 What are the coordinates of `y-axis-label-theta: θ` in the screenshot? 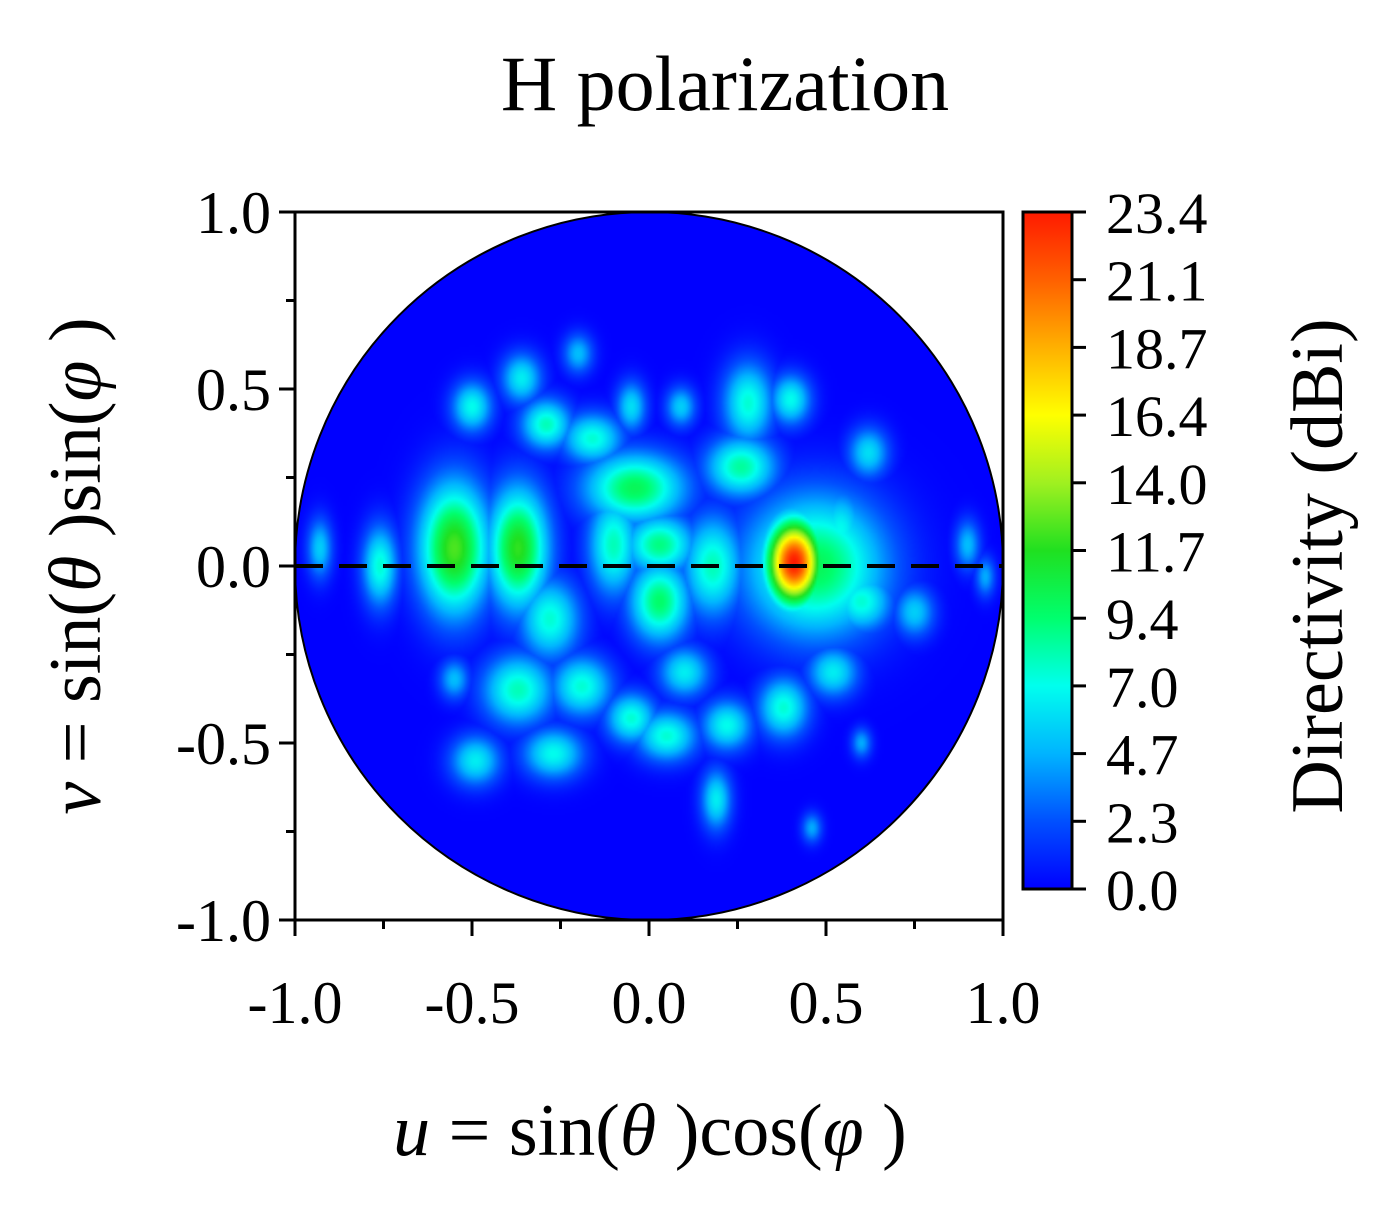 It's located at (76, 574).